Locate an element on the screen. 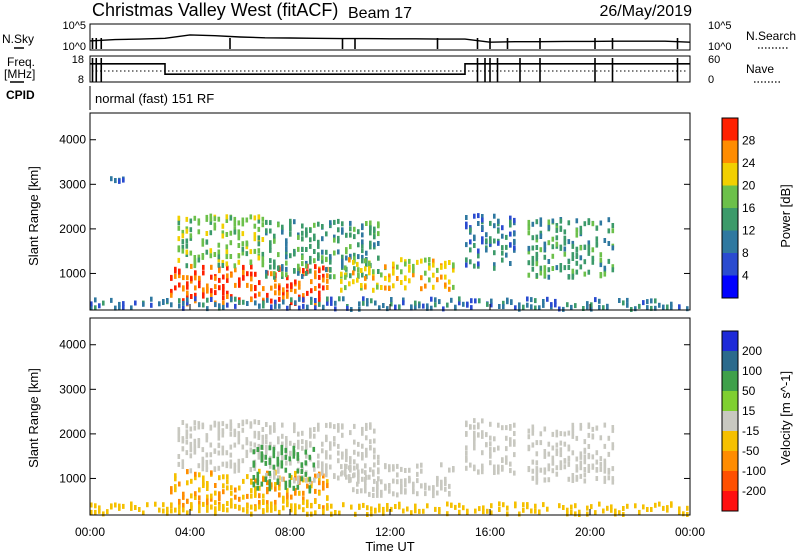 The height and width of the screenshot is (554, 800). colorbar-tick-label: 16 is located at coordinates (749, 208).